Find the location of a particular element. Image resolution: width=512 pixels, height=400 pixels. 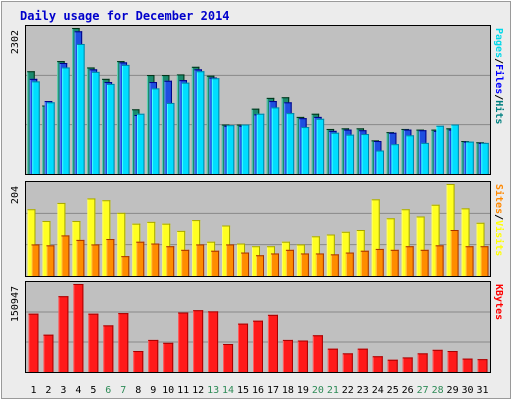

legend-entry: Visits is located at coordinates (499, 238).